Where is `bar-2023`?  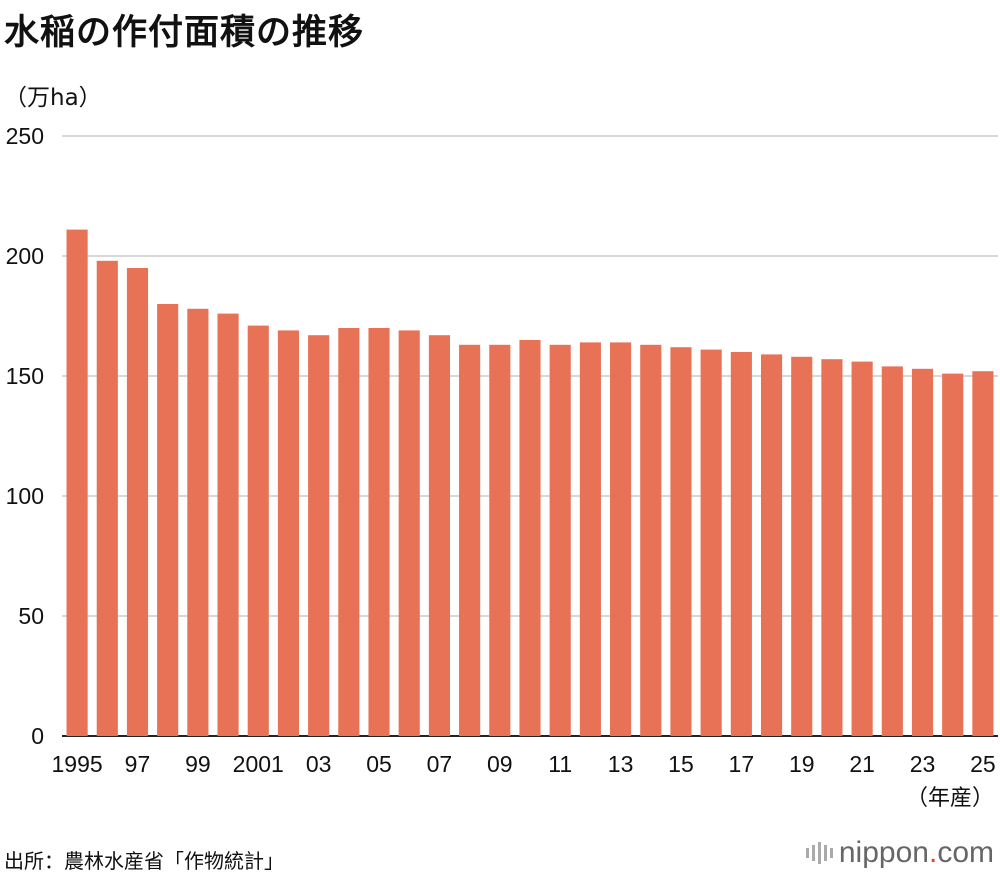 bar-2023 is located at coordinates (922, 552).